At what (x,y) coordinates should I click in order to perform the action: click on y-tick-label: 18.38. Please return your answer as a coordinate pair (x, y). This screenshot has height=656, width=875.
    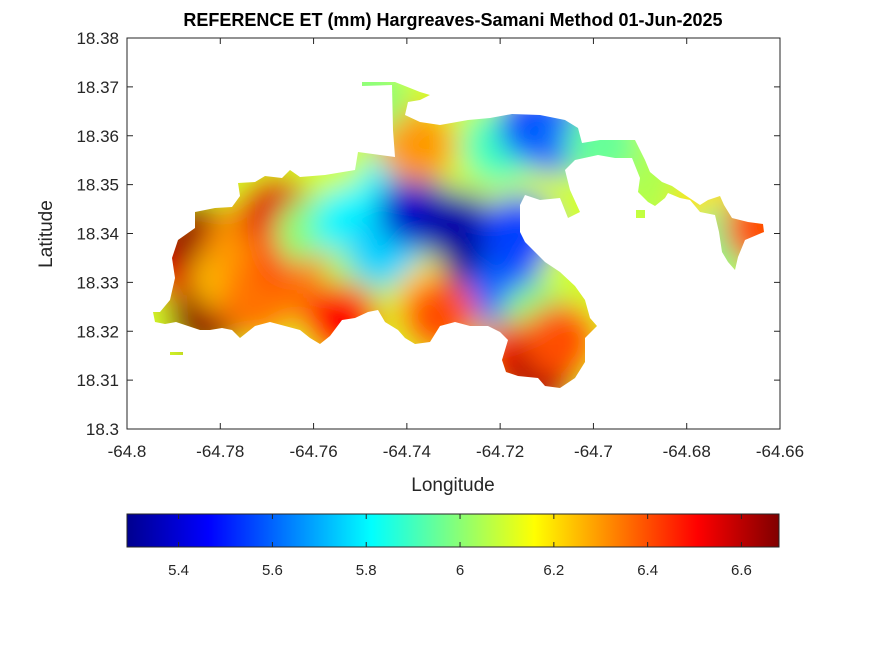
    Looking at the image, I should click on (97, 38).